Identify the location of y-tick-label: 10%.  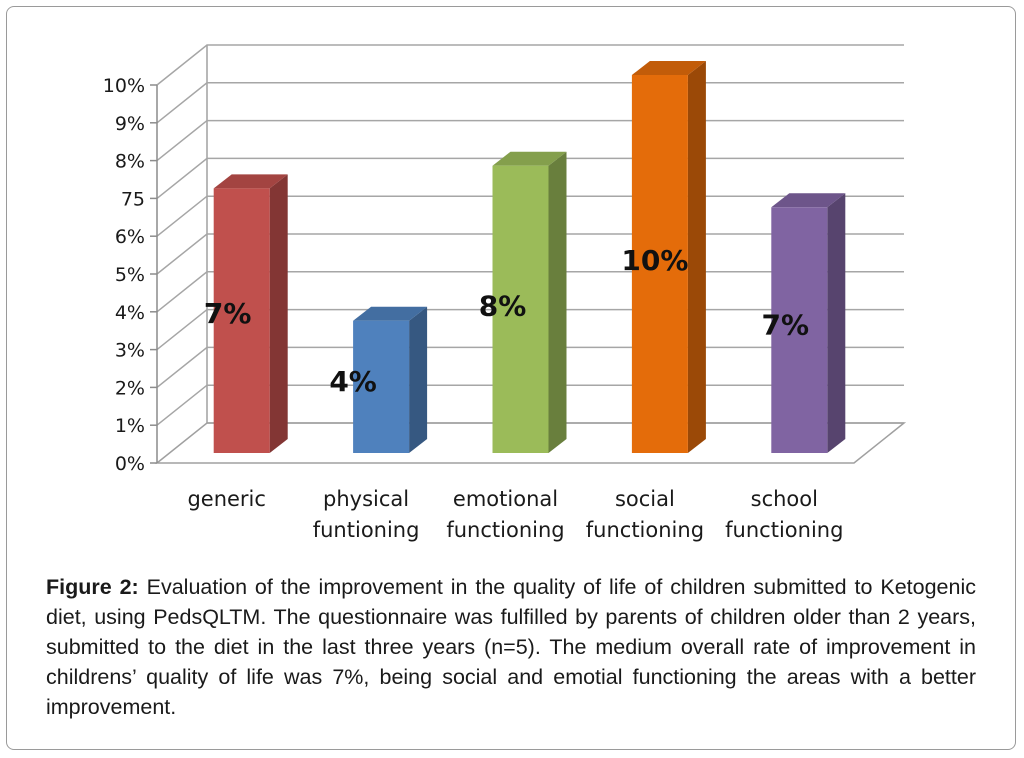
(124, 86).